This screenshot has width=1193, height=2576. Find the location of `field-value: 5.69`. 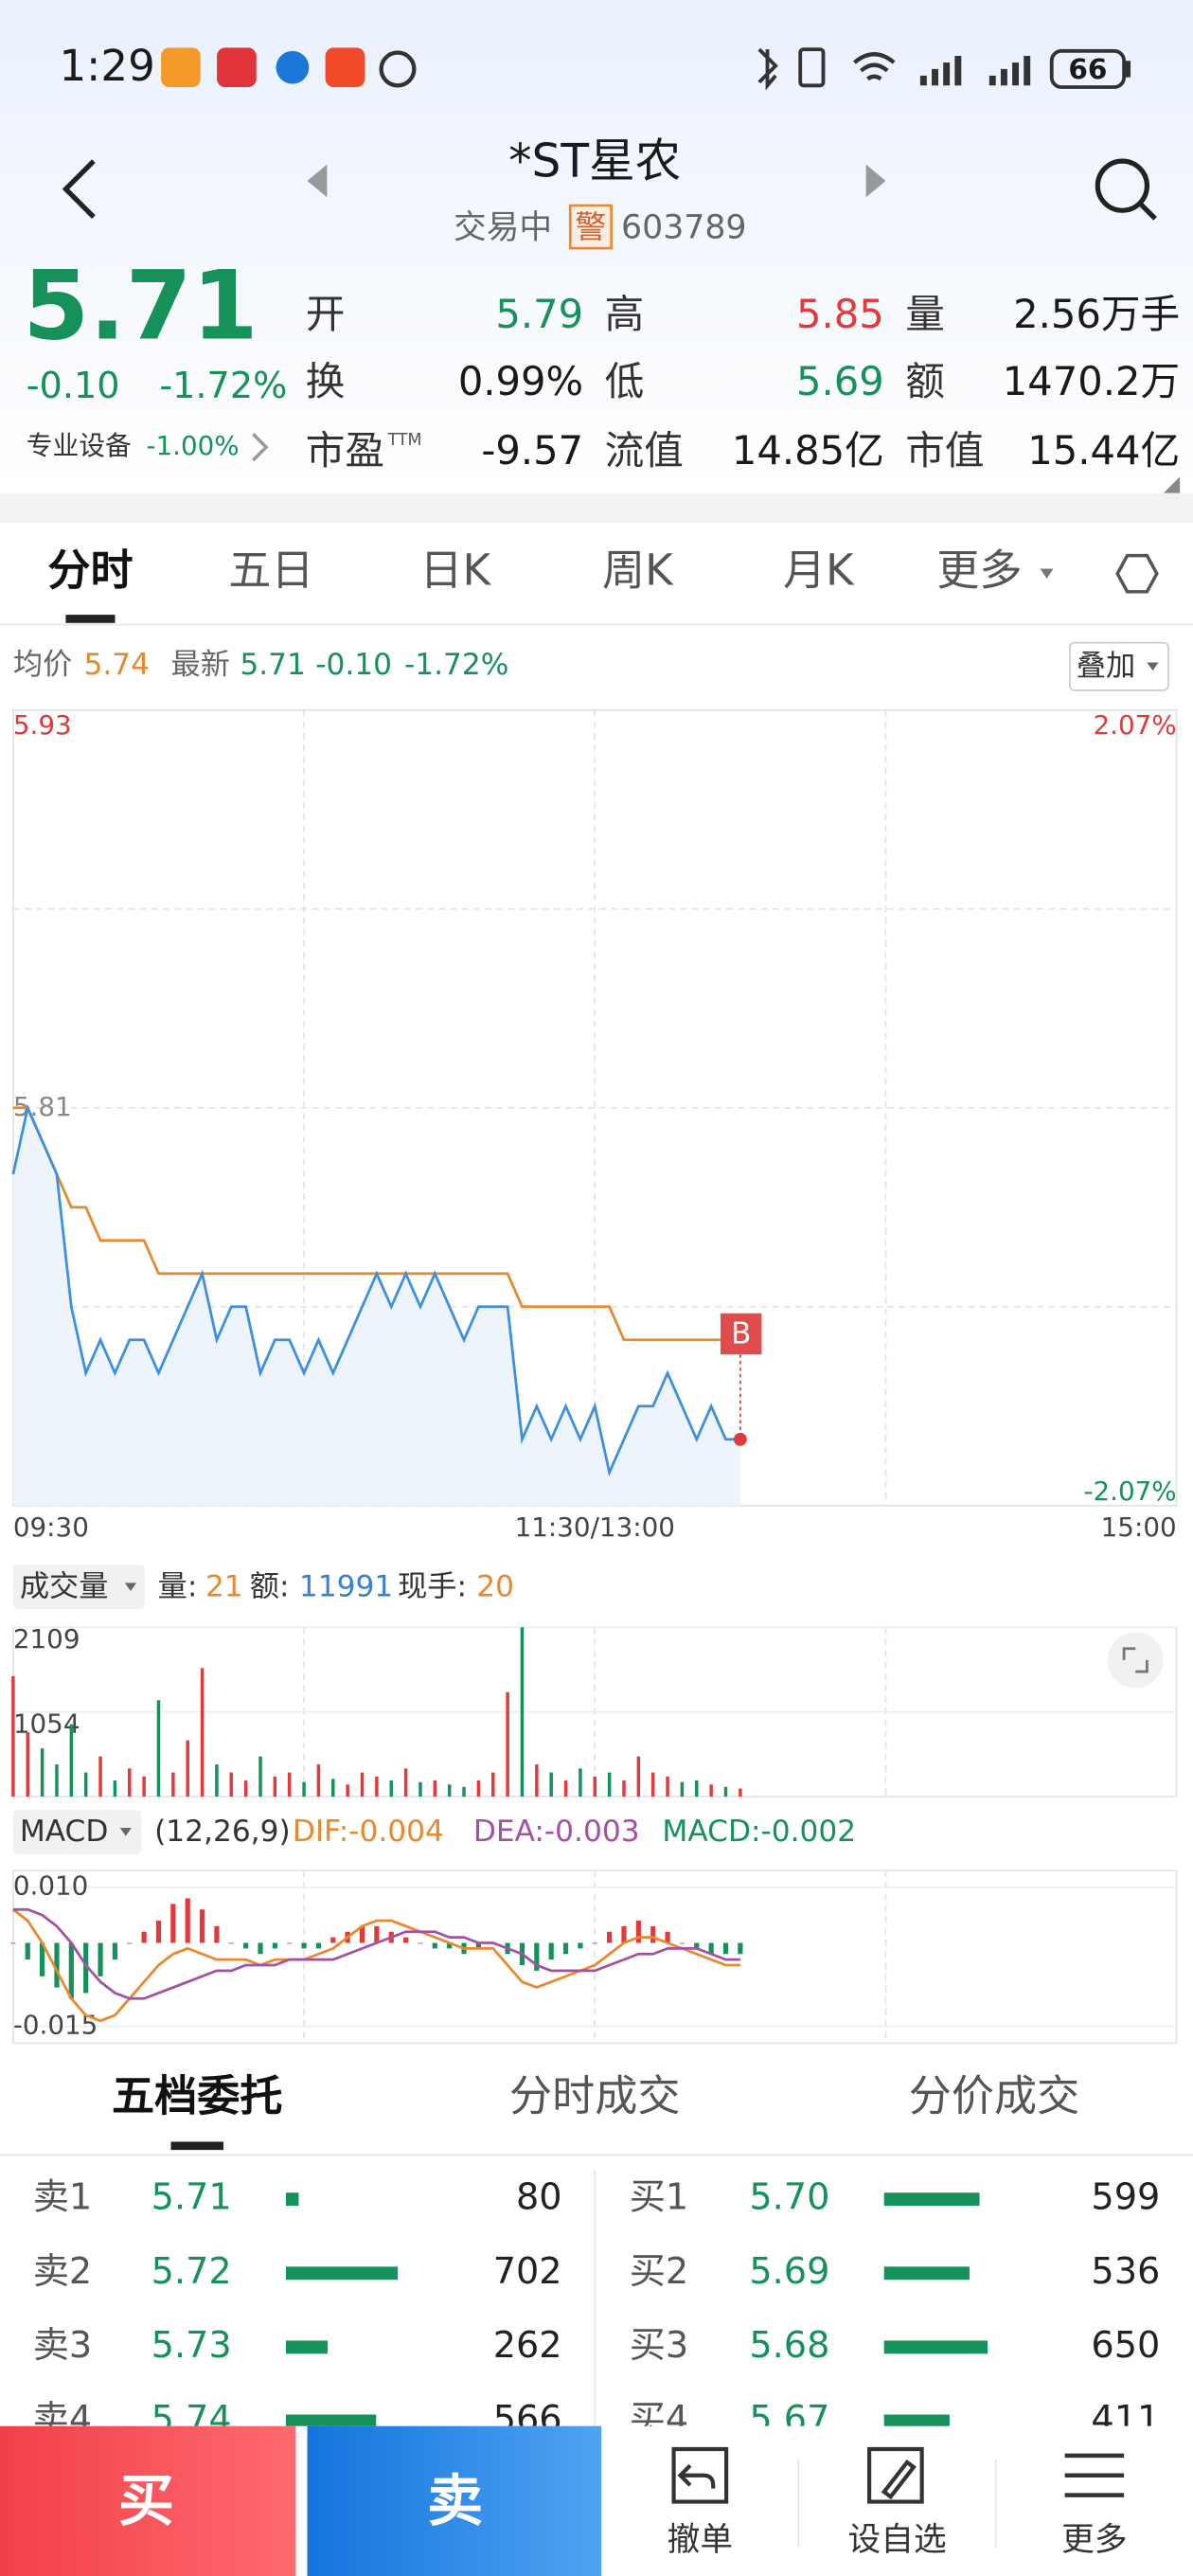

field-value: 5.69 is located at coordinates (840, 381).